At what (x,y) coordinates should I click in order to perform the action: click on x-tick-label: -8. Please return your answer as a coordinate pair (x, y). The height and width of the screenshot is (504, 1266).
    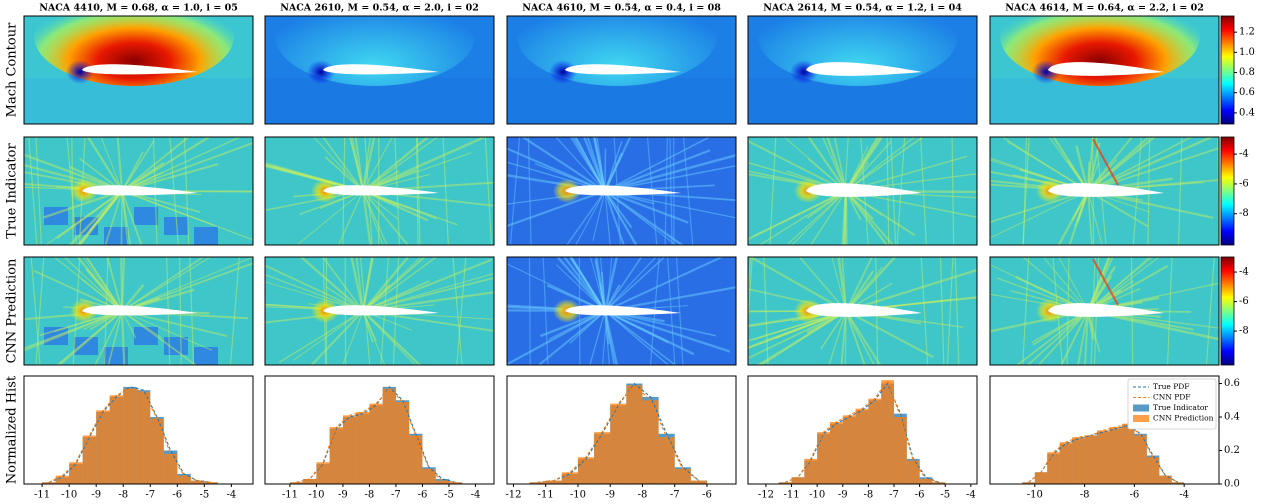
    Looking at the image, I should click on (370, 495).